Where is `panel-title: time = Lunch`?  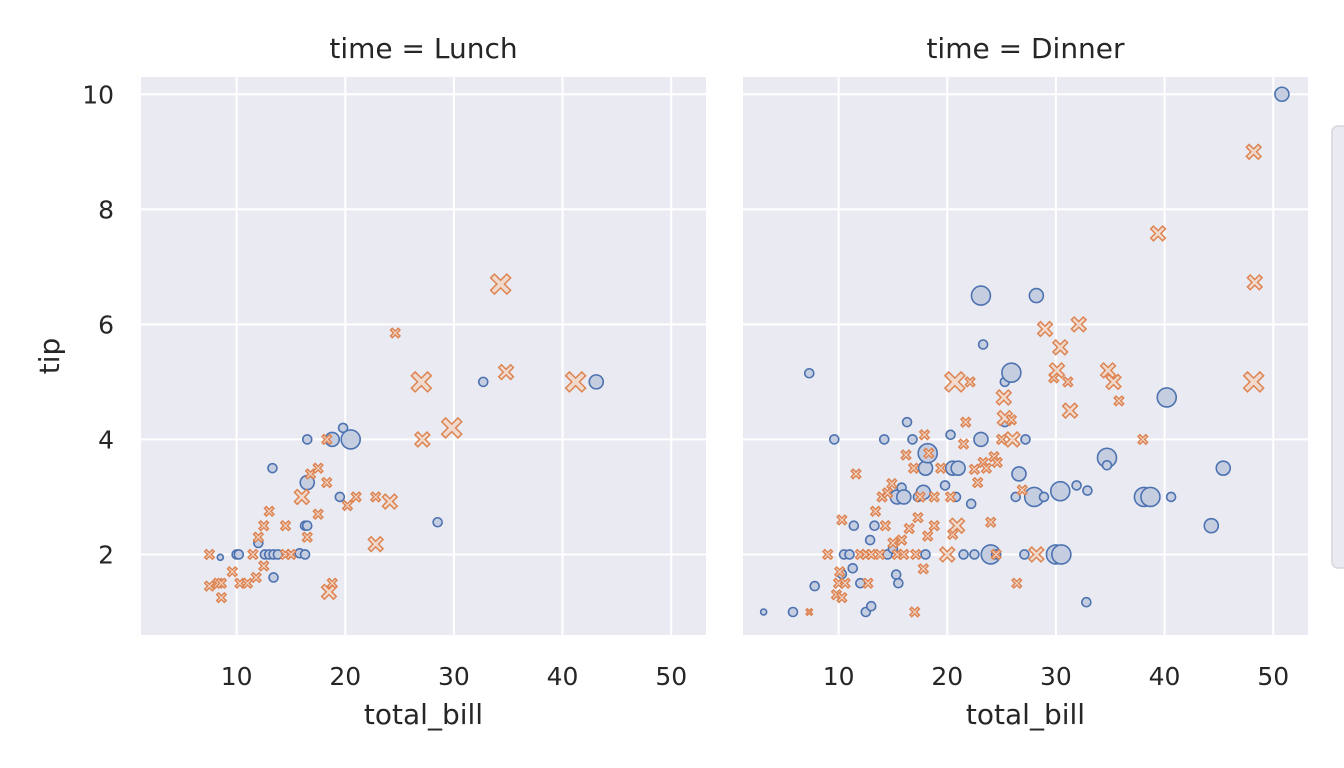 panel-title: time = Lunch is located at coordinates (423, 48).